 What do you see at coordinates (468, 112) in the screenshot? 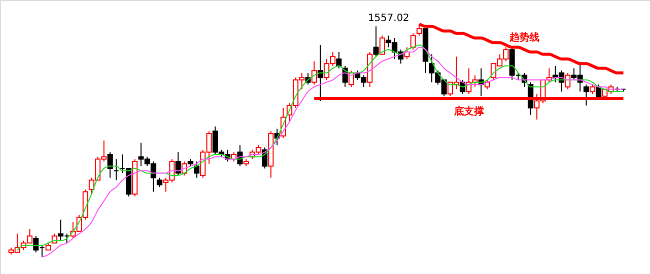
I see `series-label: 底支撑` at bounding box center [468, 112].